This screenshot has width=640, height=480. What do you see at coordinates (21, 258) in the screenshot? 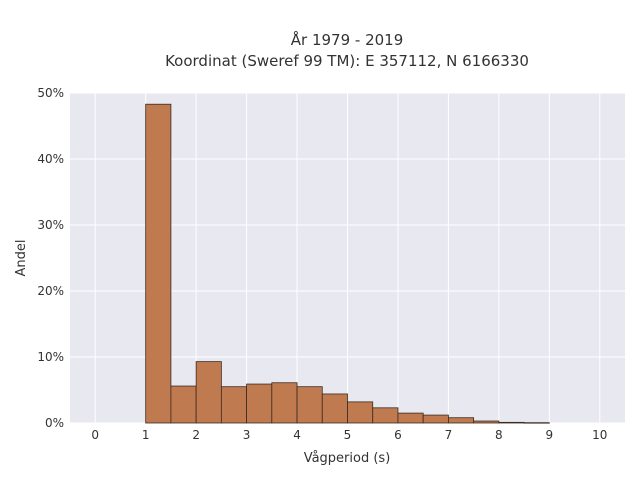
I see `y-axis-title: Andel` at bounding box center [21, 258].